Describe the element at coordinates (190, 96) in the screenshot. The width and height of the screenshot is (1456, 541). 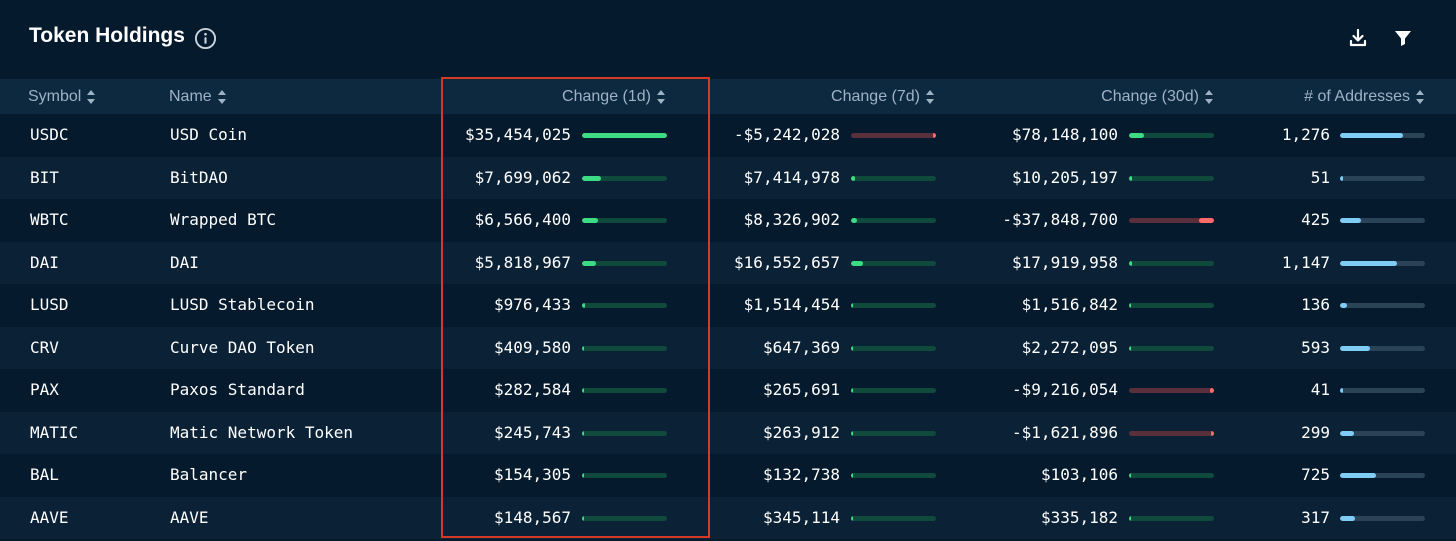
I see `column-header-name-label: Name` at that location.